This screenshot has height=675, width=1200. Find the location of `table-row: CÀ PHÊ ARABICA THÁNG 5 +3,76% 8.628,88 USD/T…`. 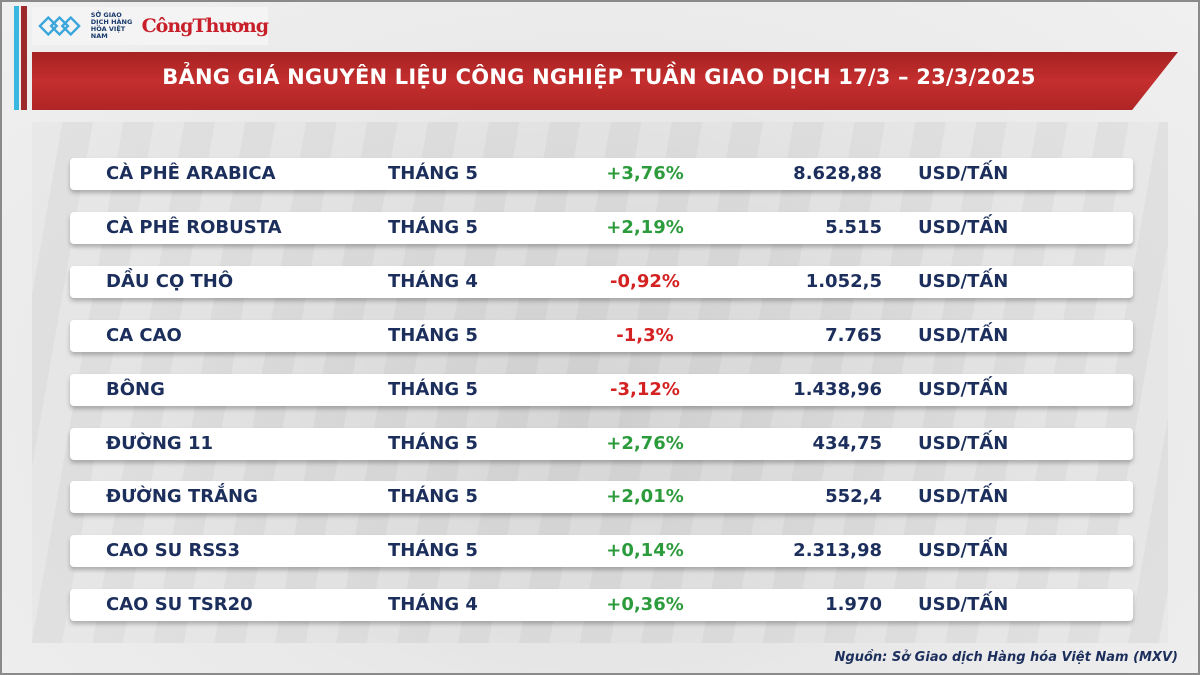

table-row: CÀ PHÊ ARABICA THÁNG 5 +3,76% 8.628,88 USD/T… is located at coordinates (601, 174).